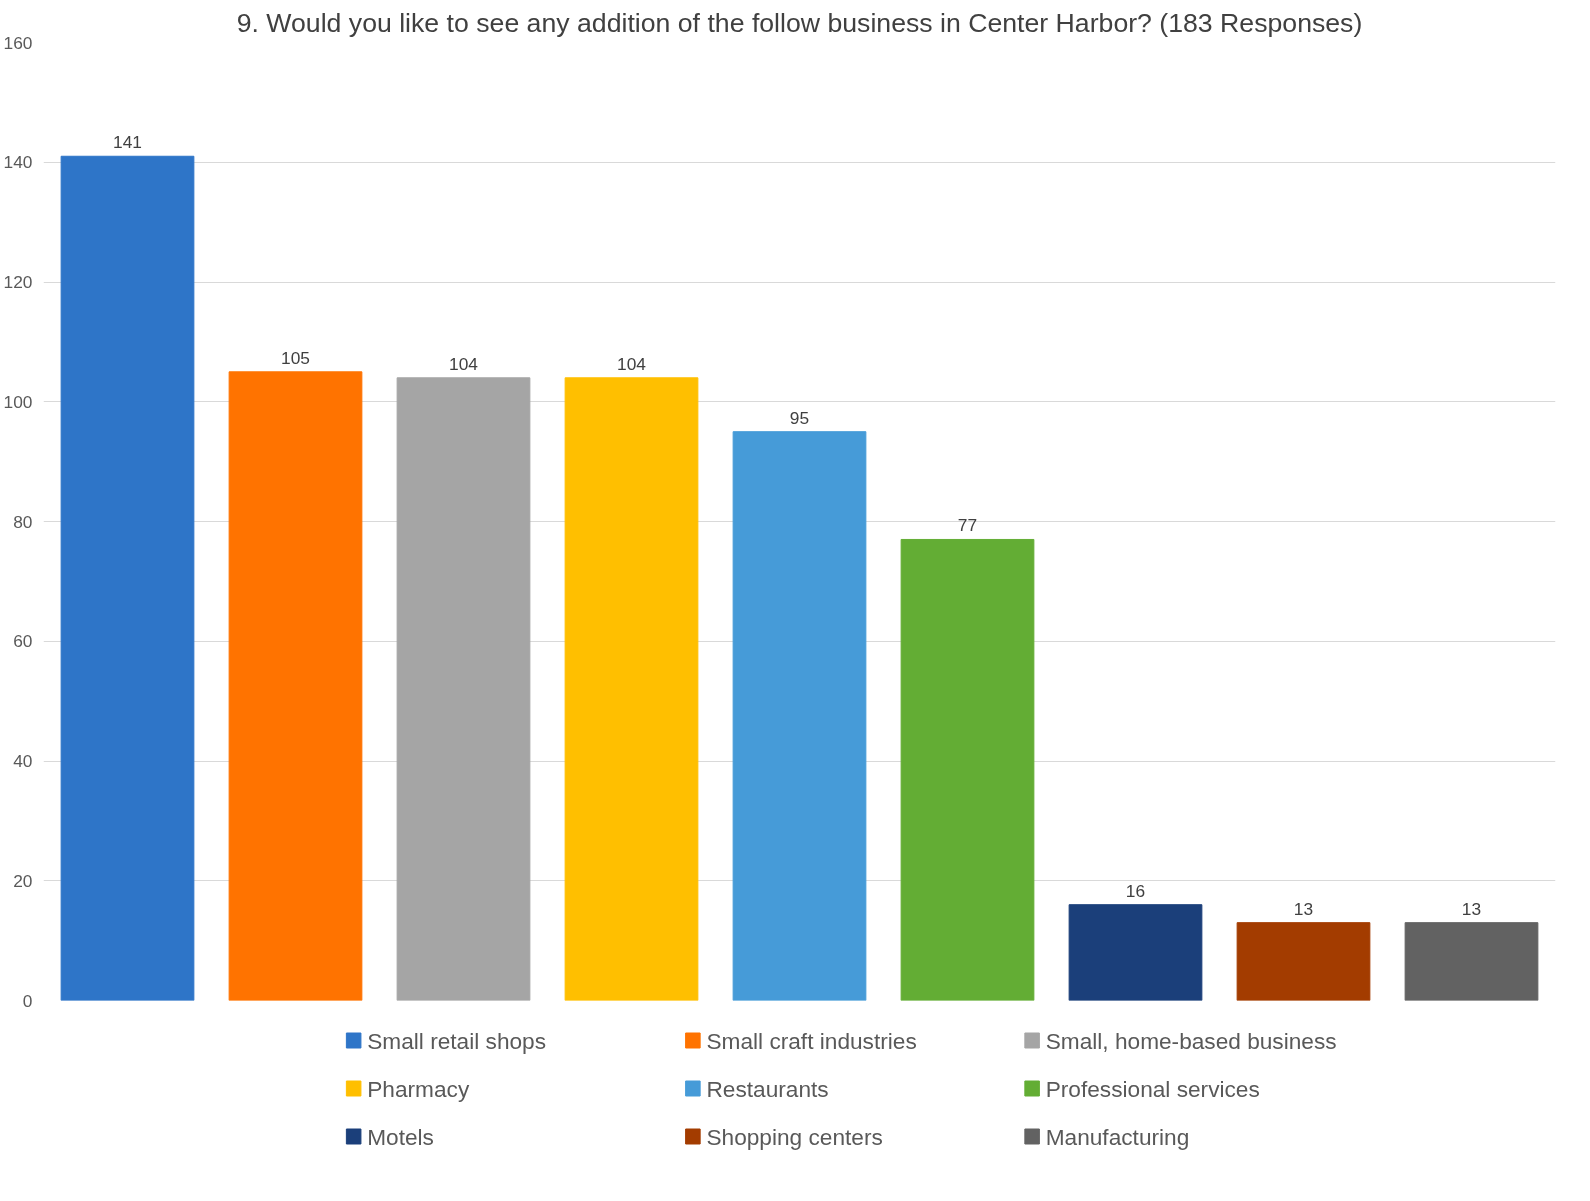  I want to click on data-label: 16, so click(1135, 890).